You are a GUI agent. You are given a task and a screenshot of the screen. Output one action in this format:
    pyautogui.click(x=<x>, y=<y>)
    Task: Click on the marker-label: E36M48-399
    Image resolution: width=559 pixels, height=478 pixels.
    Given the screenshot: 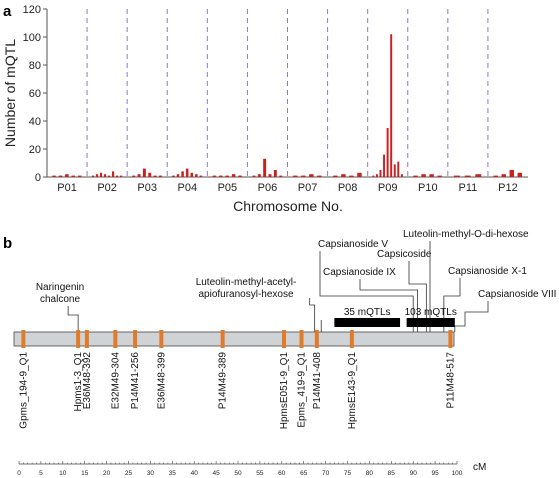 What is the action you would take?
    pyautogui.click(x=161, y=381)
    